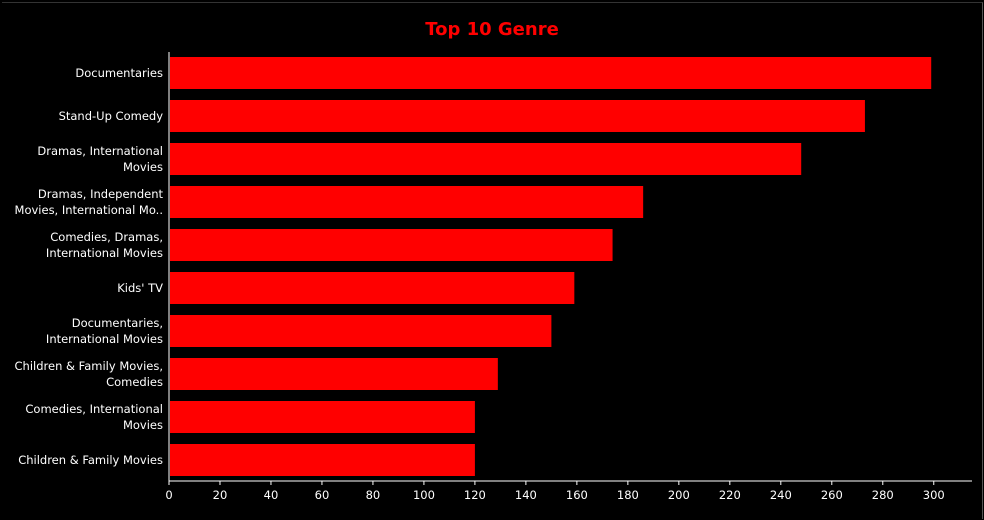 Image resolution: width=984 pixels, height=520 pixels. I want to click on x-tick-label: 20, so click(220, 495).